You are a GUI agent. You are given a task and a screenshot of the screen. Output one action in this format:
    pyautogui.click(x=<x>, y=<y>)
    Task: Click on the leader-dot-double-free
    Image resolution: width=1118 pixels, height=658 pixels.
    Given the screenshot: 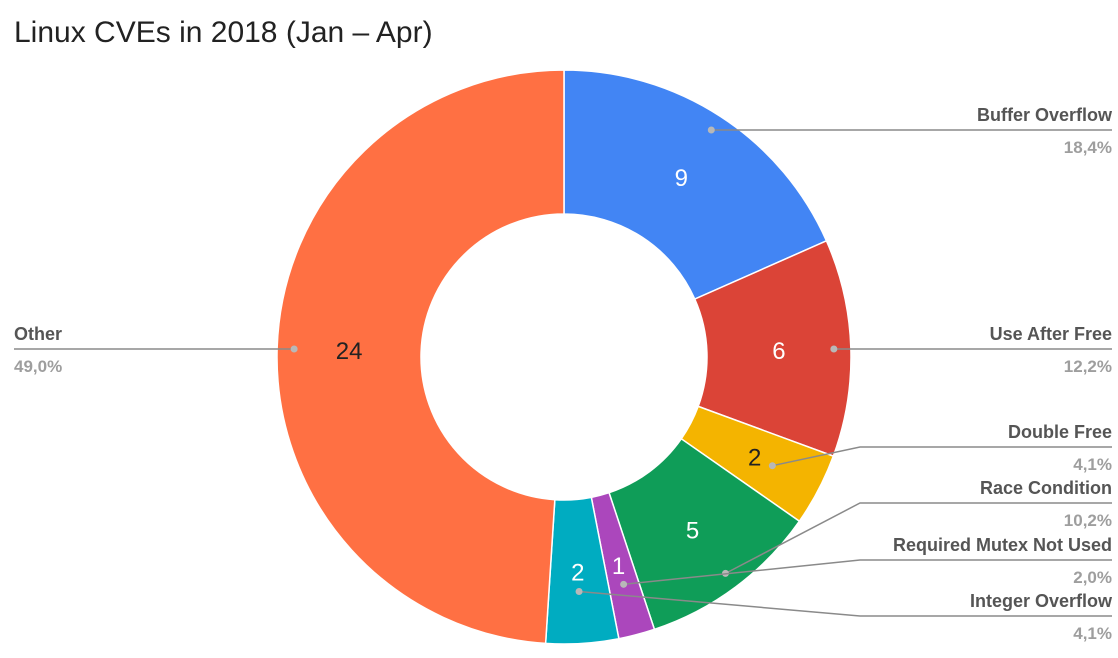 What is the action you would take?
    pyautogui.click(x=772, y=466)
    